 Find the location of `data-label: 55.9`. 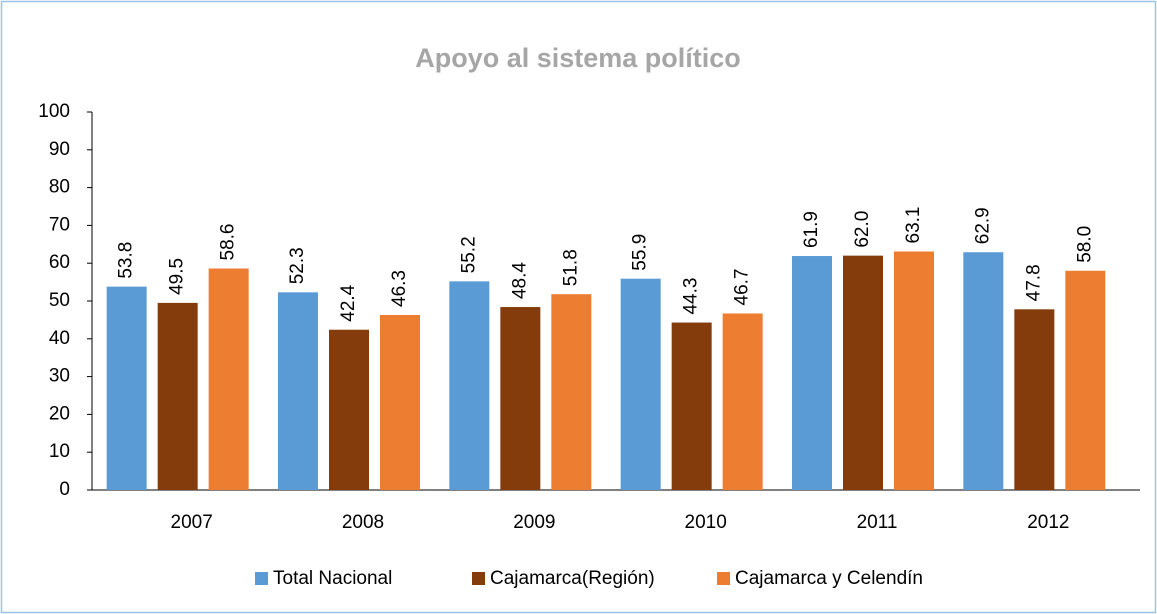

data-label: 55.9 is located at coordinates (640, 252).